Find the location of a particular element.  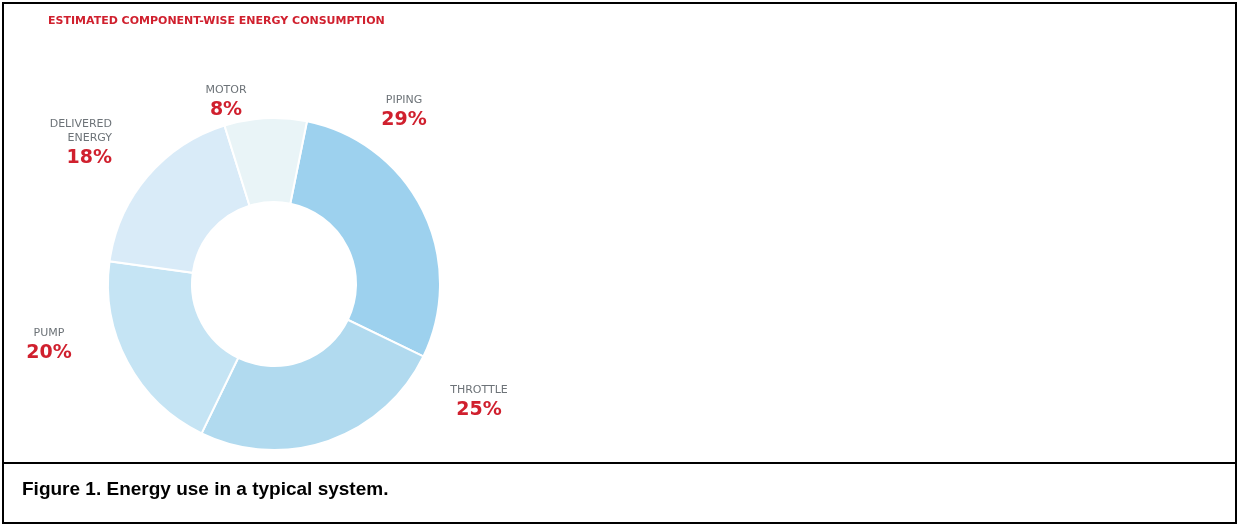

caption: Figure 1. Energy use in a typical system. is located at coordinates (205, 489).